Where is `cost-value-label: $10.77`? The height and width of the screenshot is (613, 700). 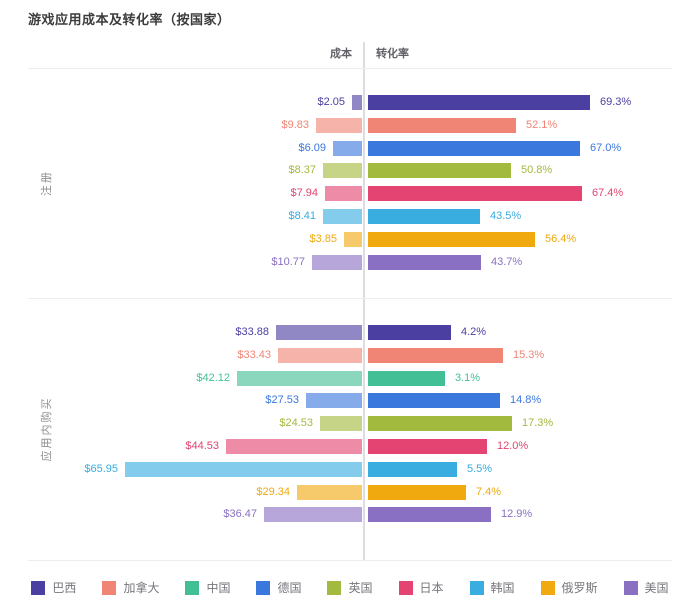 cost-value-label: $10.77 is located at coordinates (288, 262).